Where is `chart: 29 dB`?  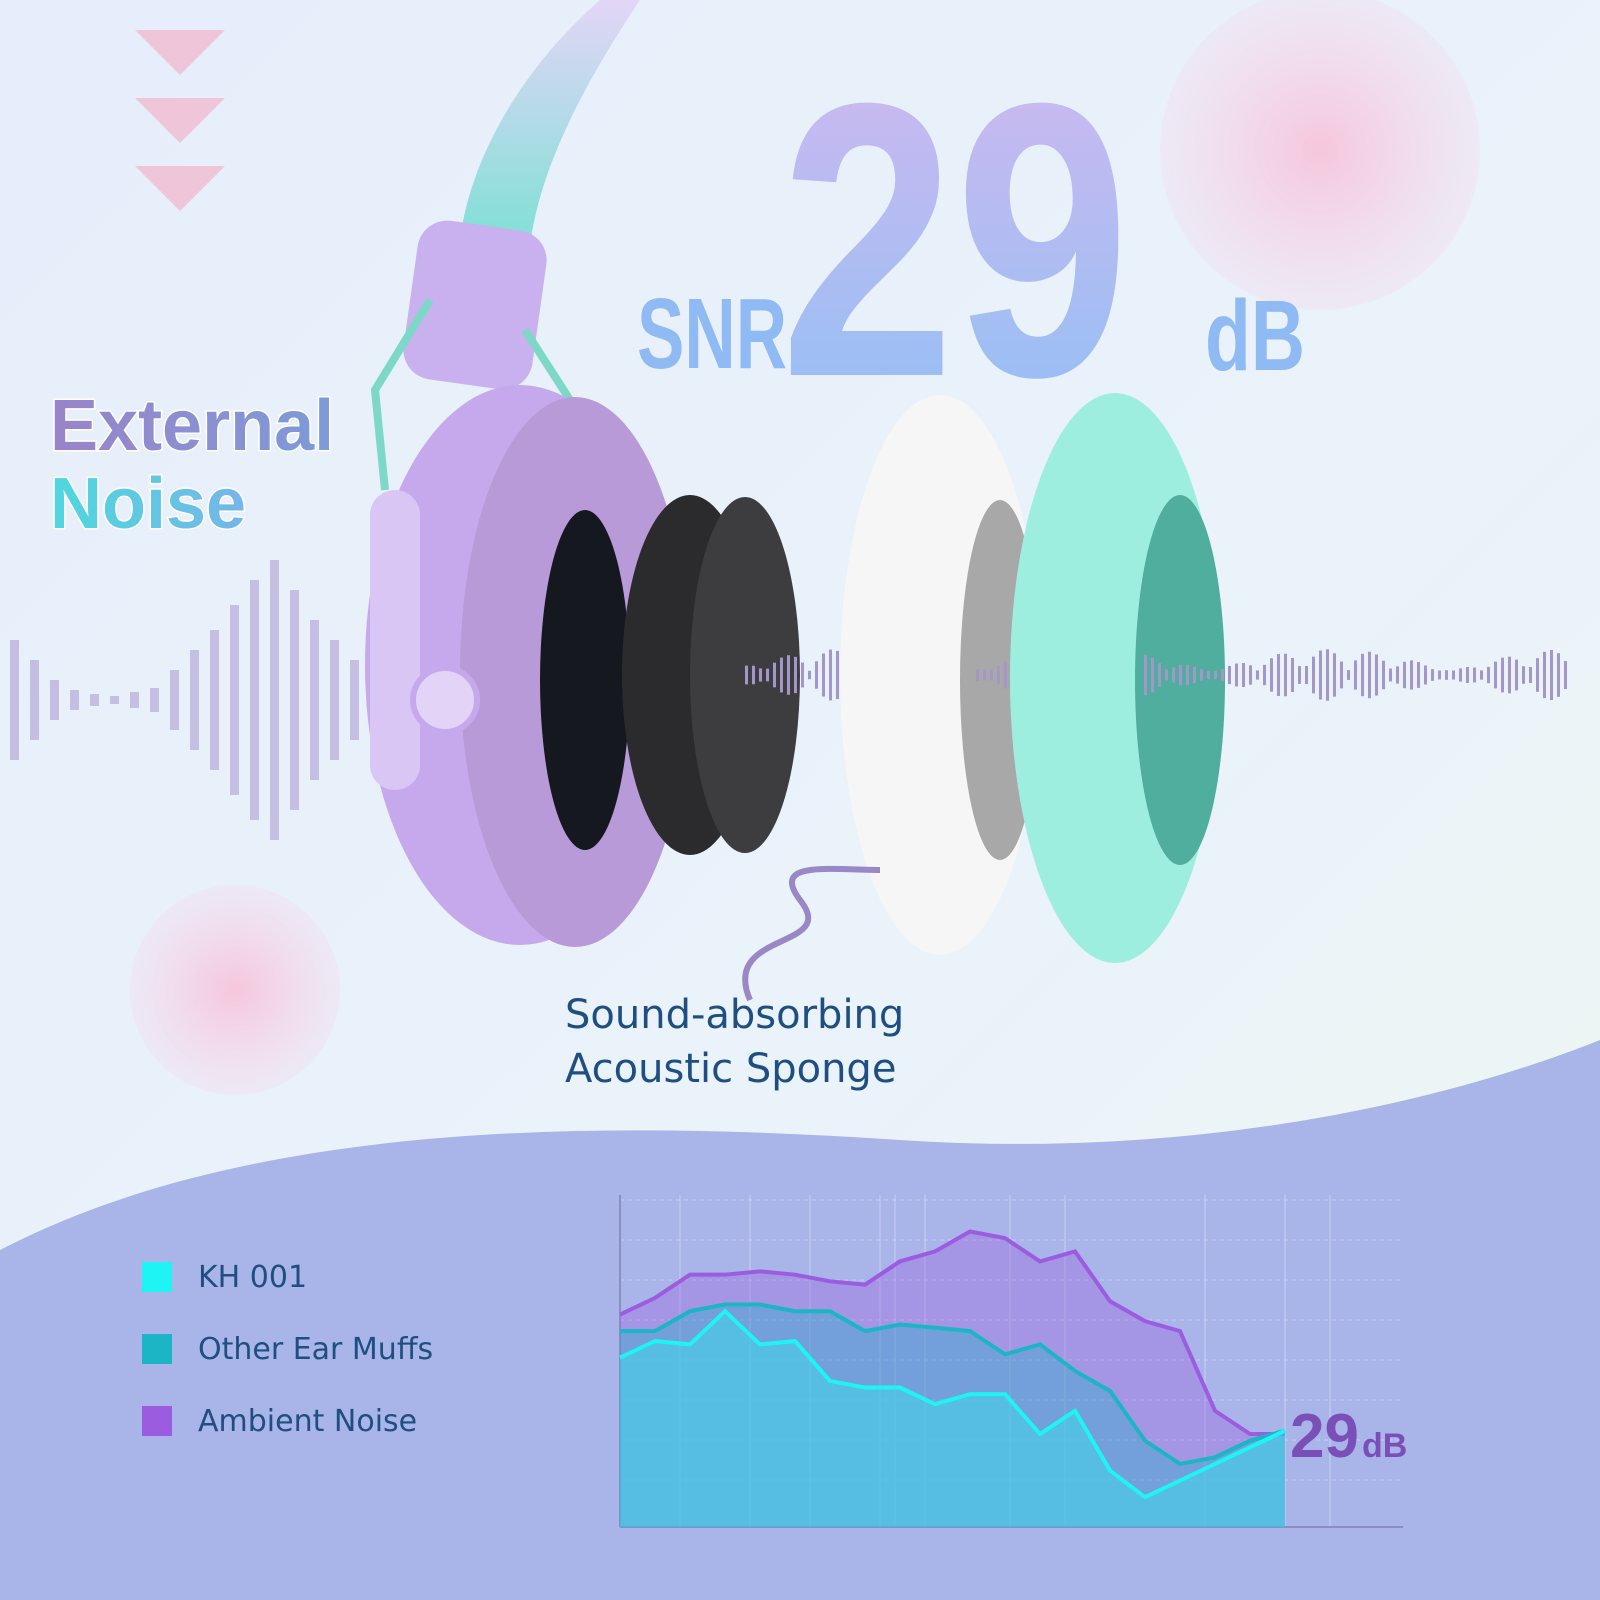
chart: 29 dB is located at coordinates (1013, 1361).